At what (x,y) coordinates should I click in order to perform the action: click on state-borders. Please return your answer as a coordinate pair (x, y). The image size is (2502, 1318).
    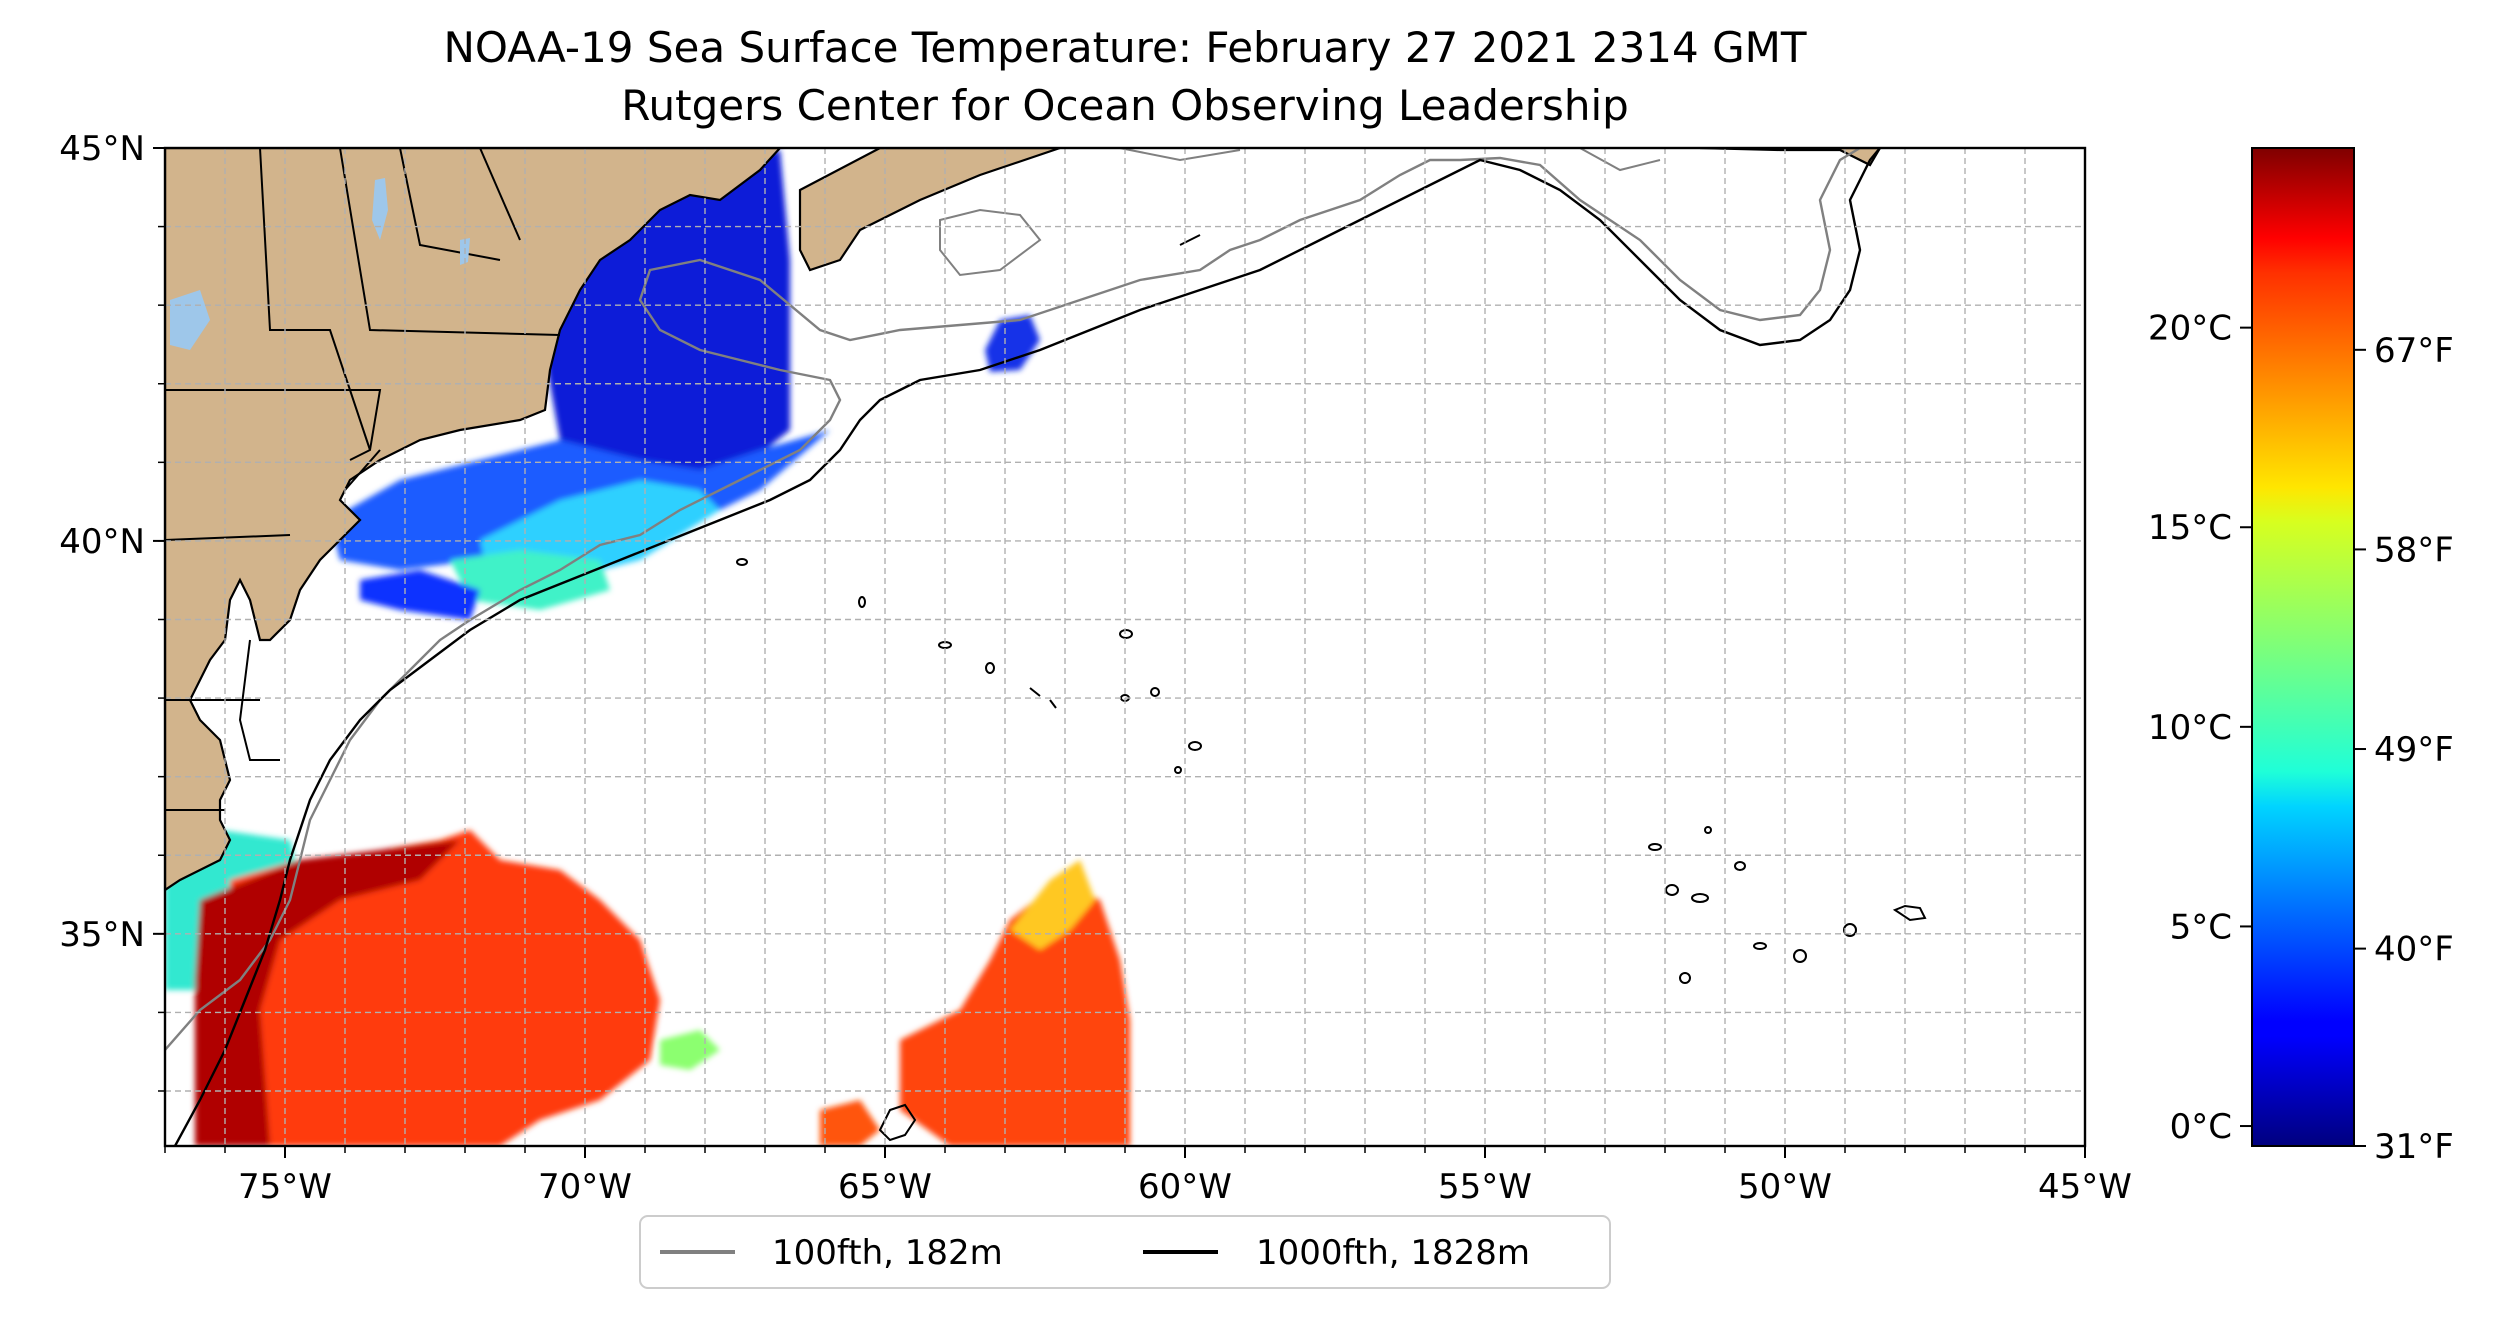
    Looking at the image, I should click on (363, 479).